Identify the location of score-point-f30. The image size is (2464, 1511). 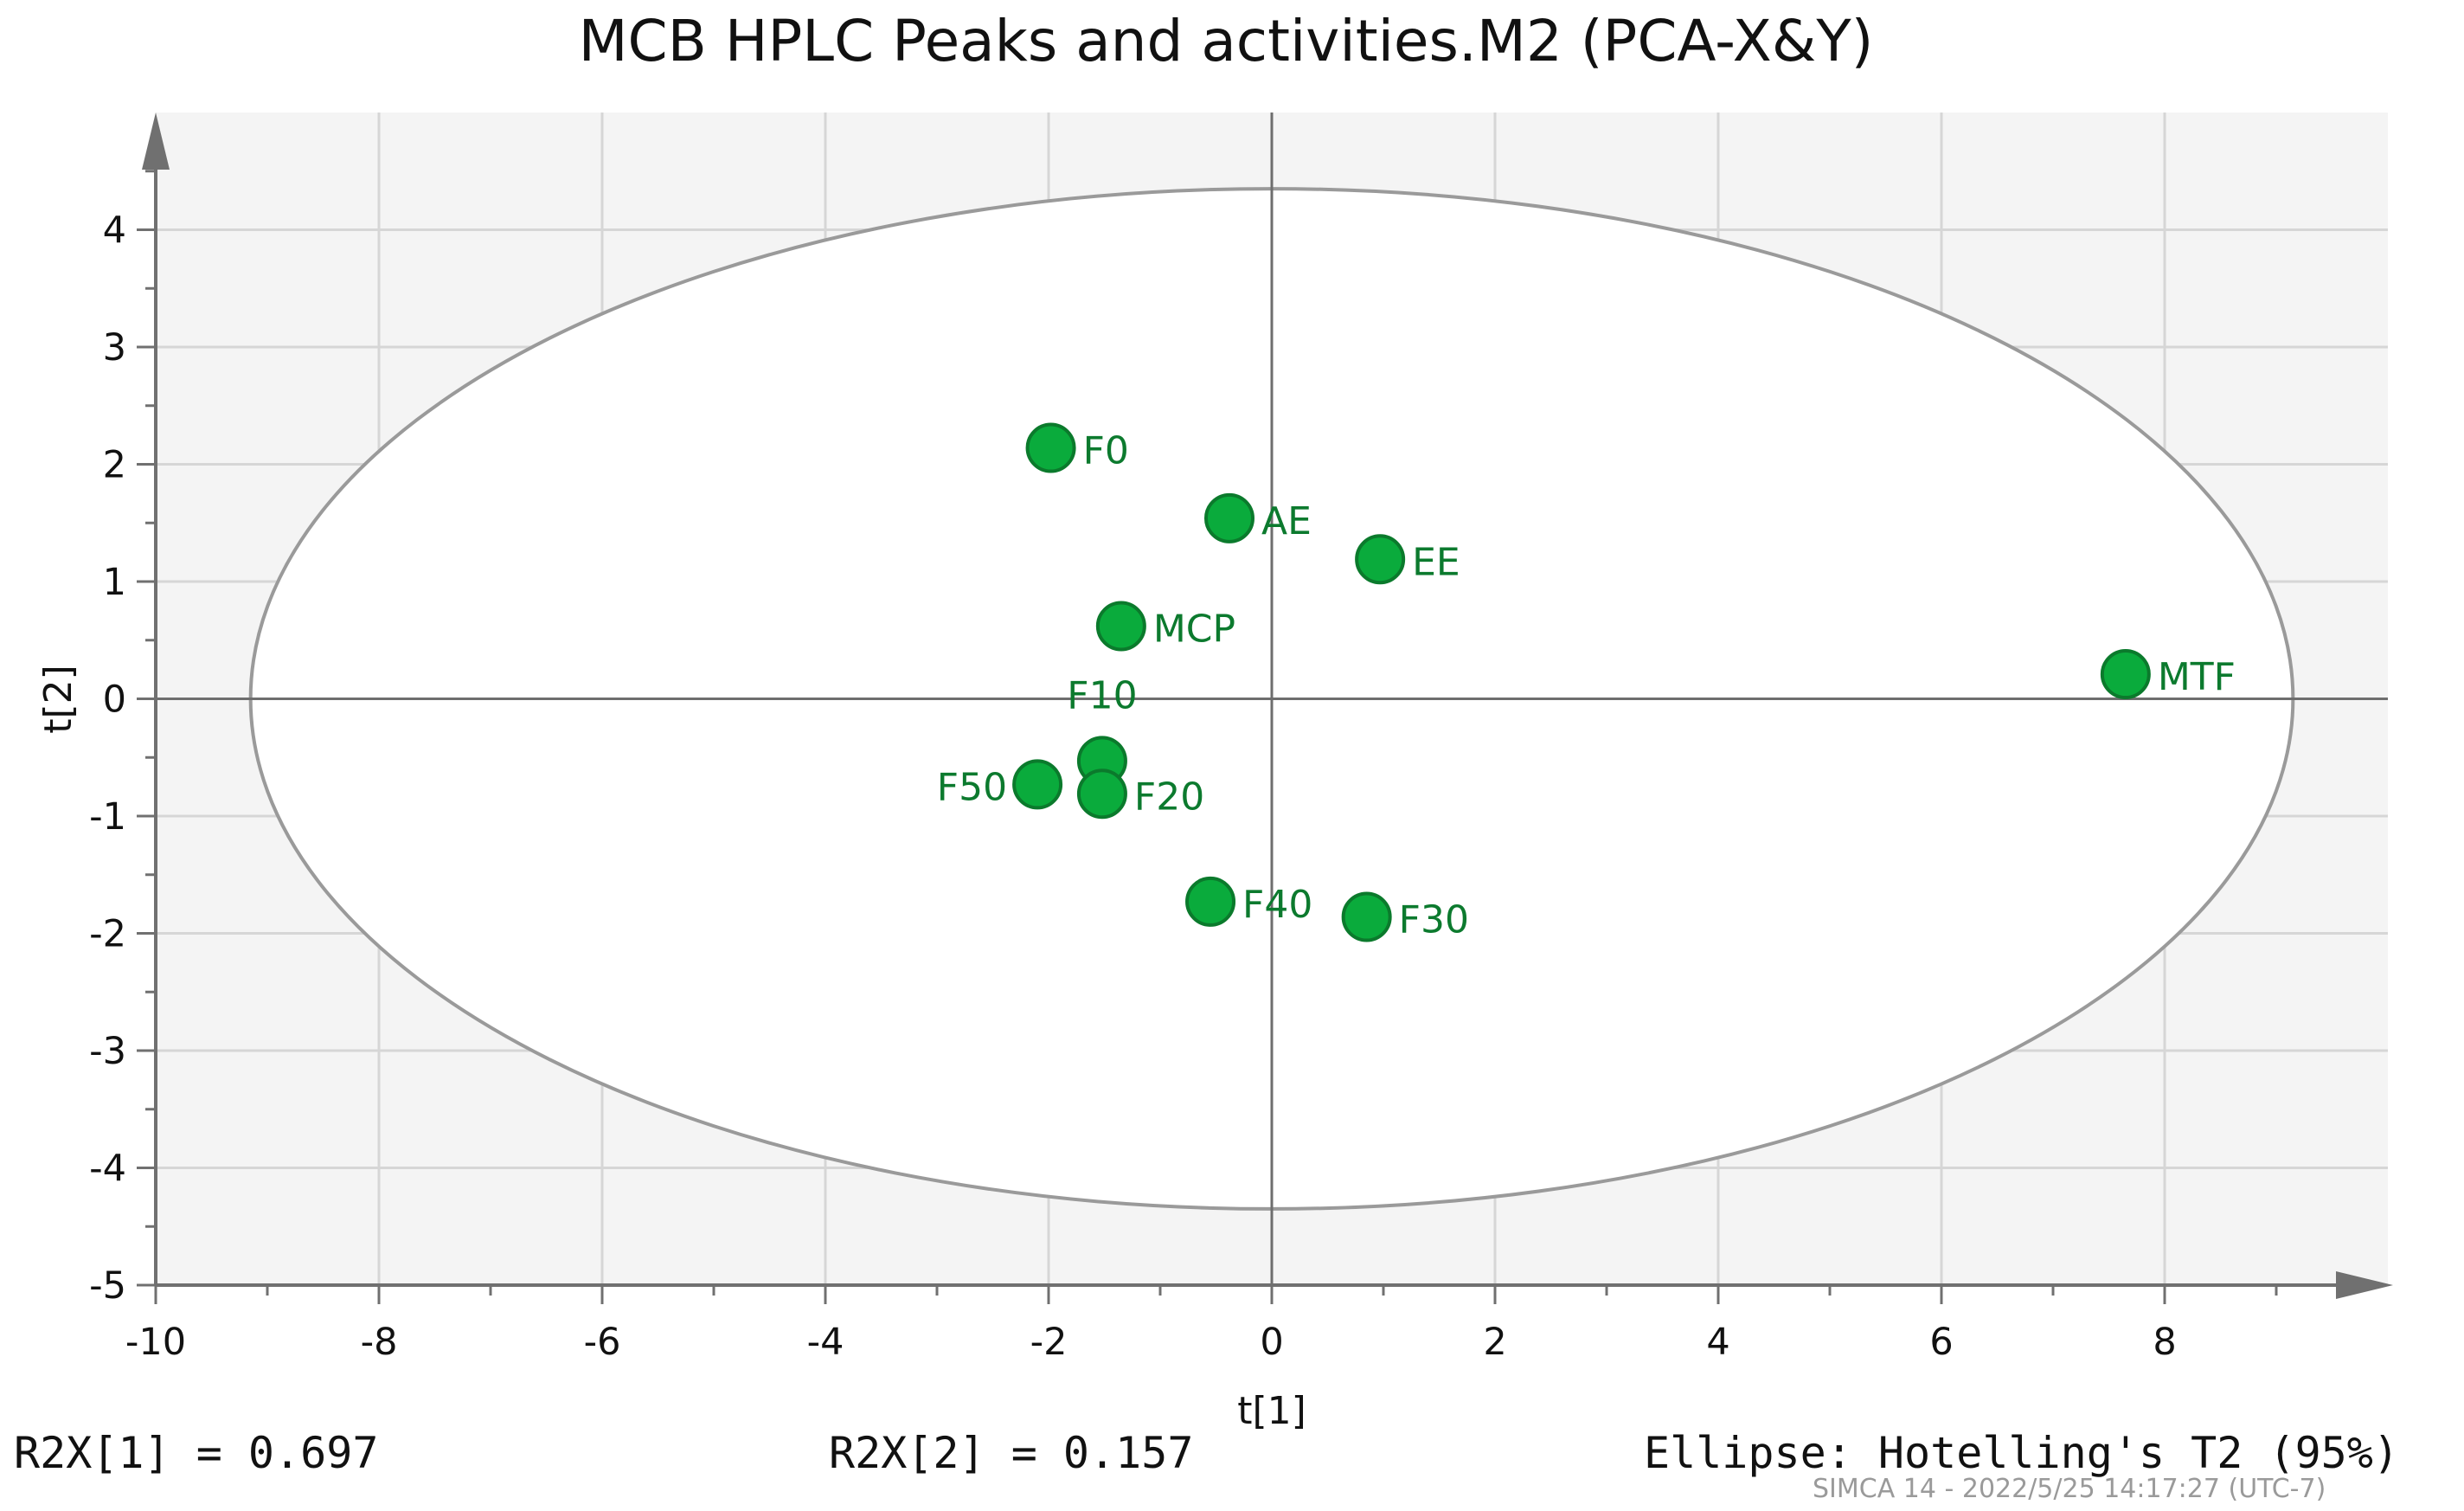
(1367, 916).